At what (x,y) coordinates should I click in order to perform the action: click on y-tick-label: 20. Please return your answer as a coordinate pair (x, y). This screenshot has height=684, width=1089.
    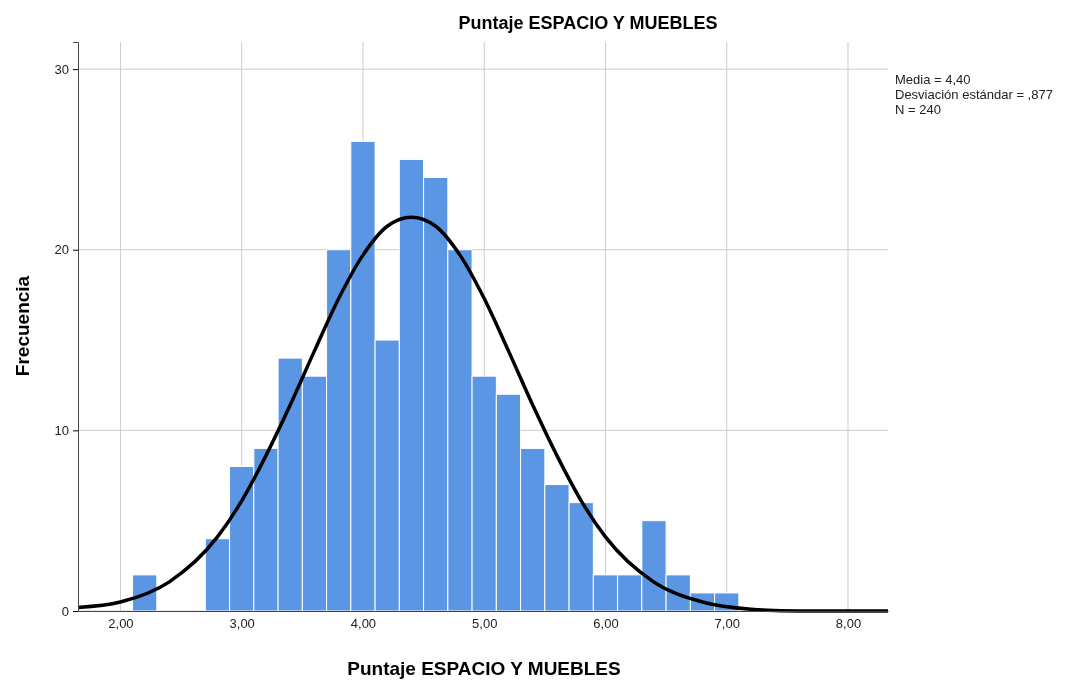
    Looking at the image, I should click on (61, 250).